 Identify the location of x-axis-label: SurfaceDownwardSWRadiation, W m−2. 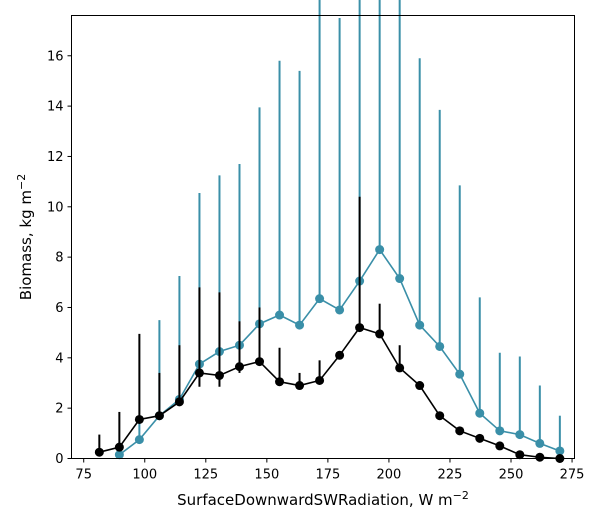
(323, 499).